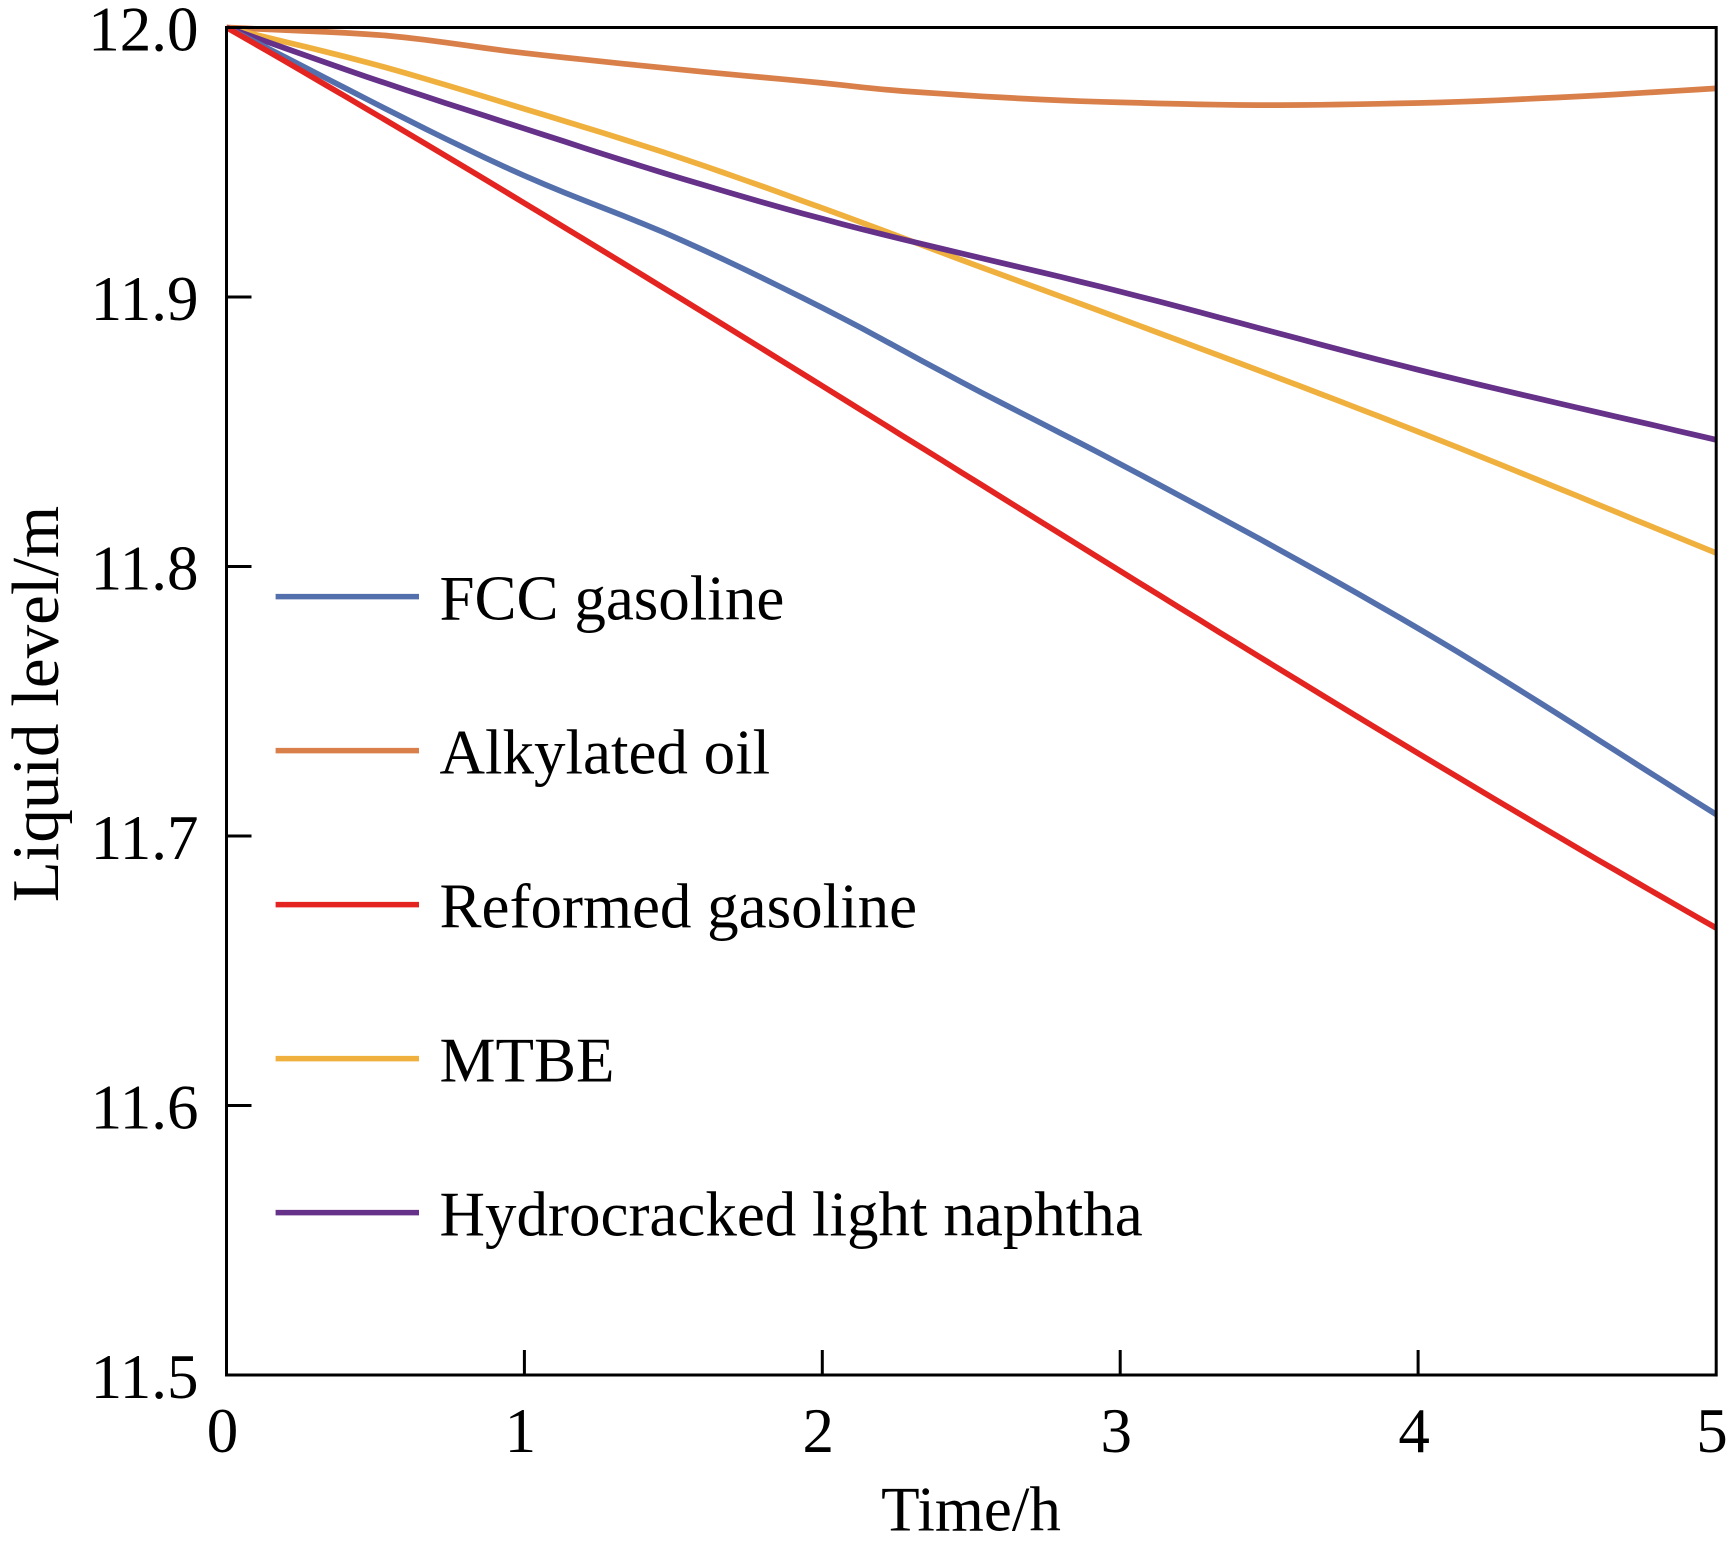 This screenshot has width=1729, height=1548. What do you see at coordinates (1712, 1431) in the screenshot?
I see `svg-text: 5` at bounding box center [1712, 1431].